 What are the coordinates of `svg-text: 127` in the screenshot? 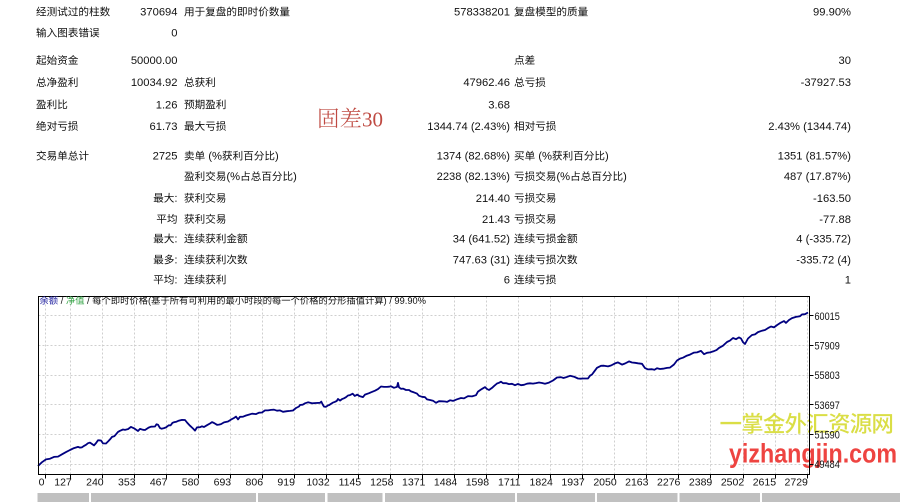 It's located at (63, 483).